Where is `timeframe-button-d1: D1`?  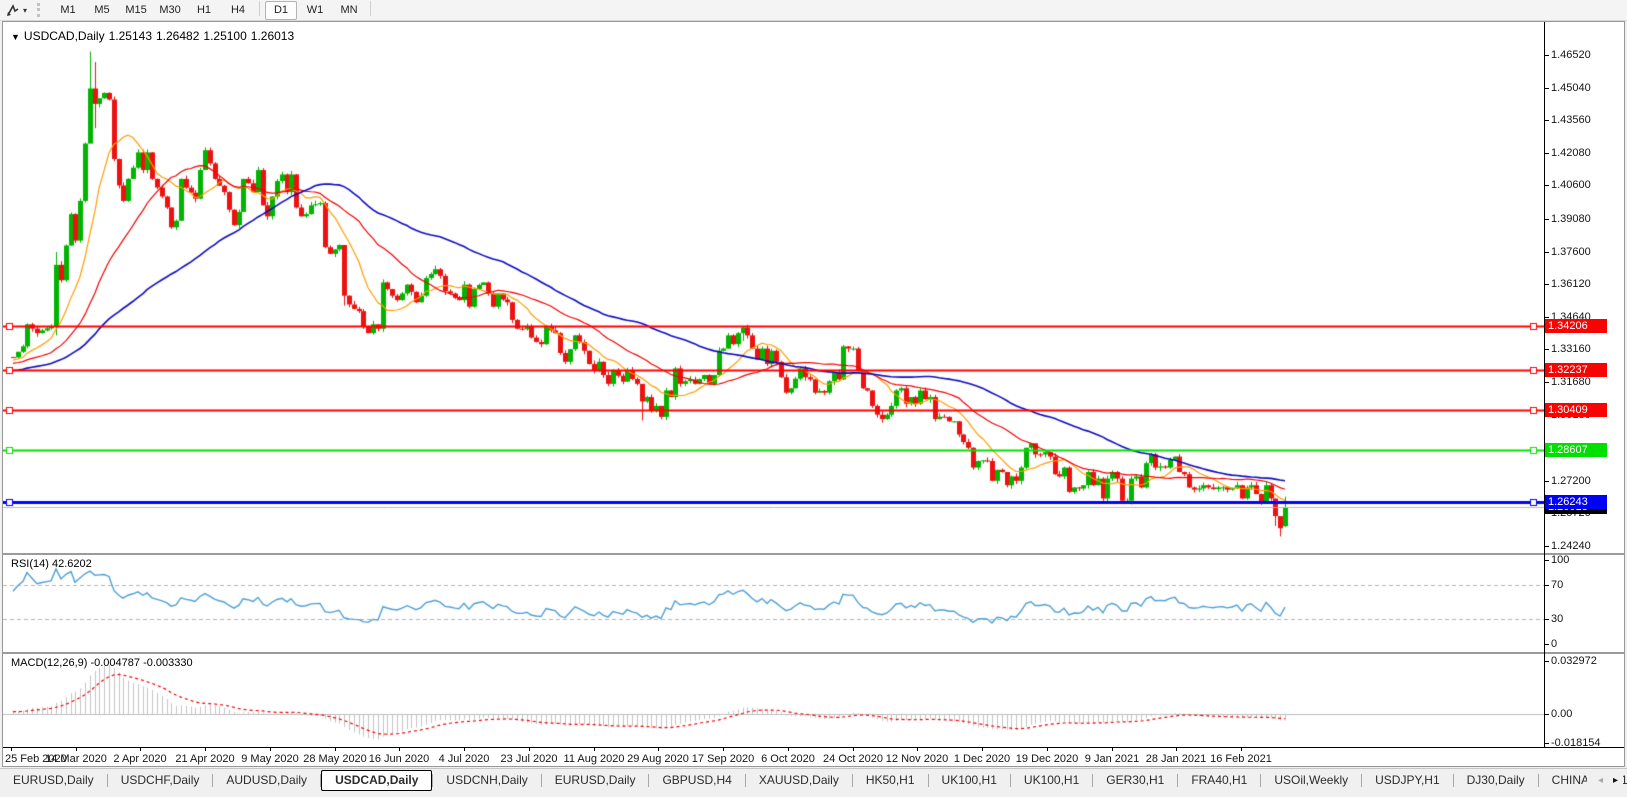 timeframe-button-d1: D1 is located at coordinates (281, 10).